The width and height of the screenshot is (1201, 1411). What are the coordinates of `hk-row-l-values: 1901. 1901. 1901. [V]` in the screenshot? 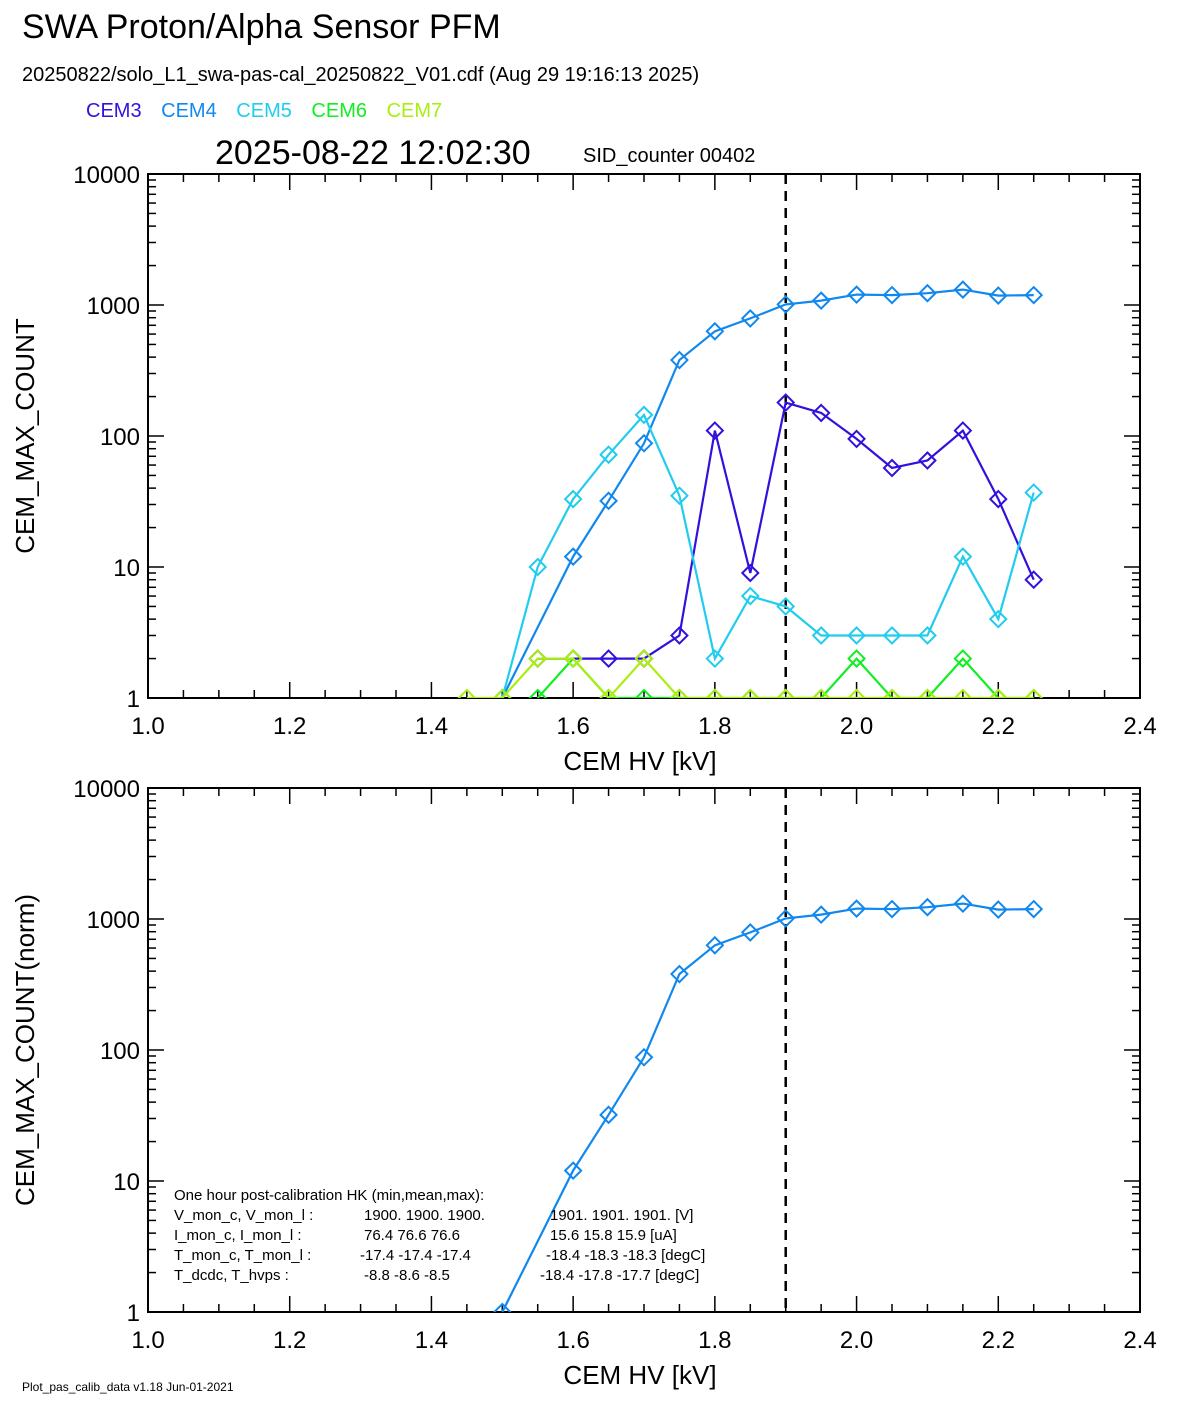 It's located at (621, 1215).